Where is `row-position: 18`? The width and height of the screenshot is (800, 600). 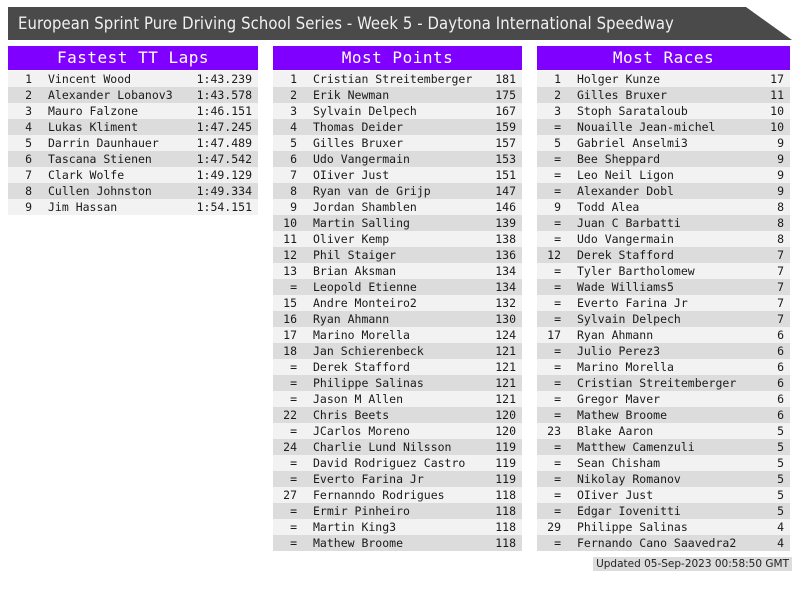
row-position: 18 is located at coordinates (290, 351).